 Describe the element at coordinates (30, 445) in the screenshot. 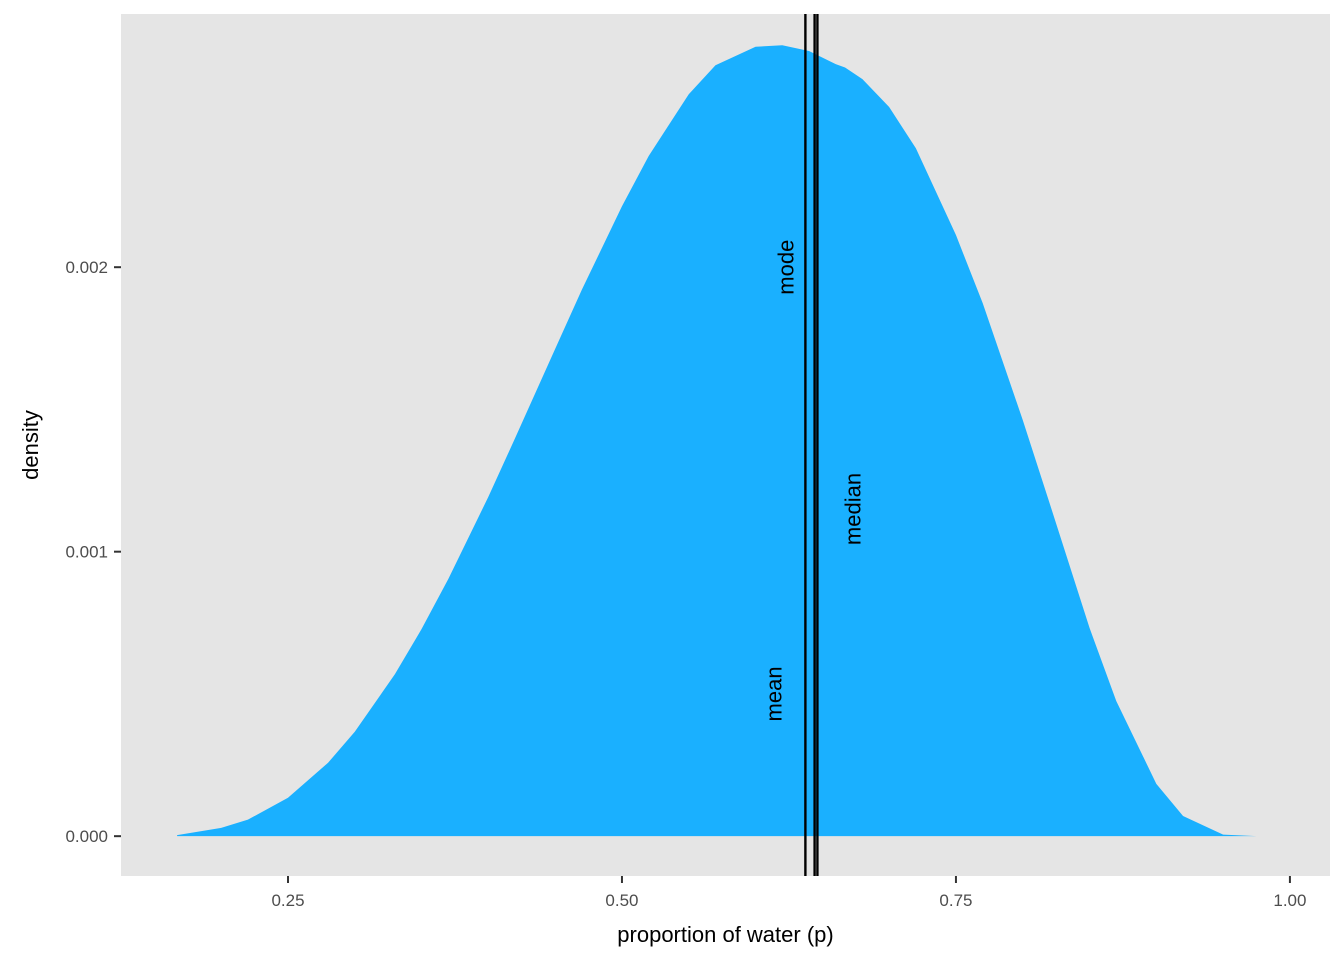

I see `y-axis-title: density` at that location.